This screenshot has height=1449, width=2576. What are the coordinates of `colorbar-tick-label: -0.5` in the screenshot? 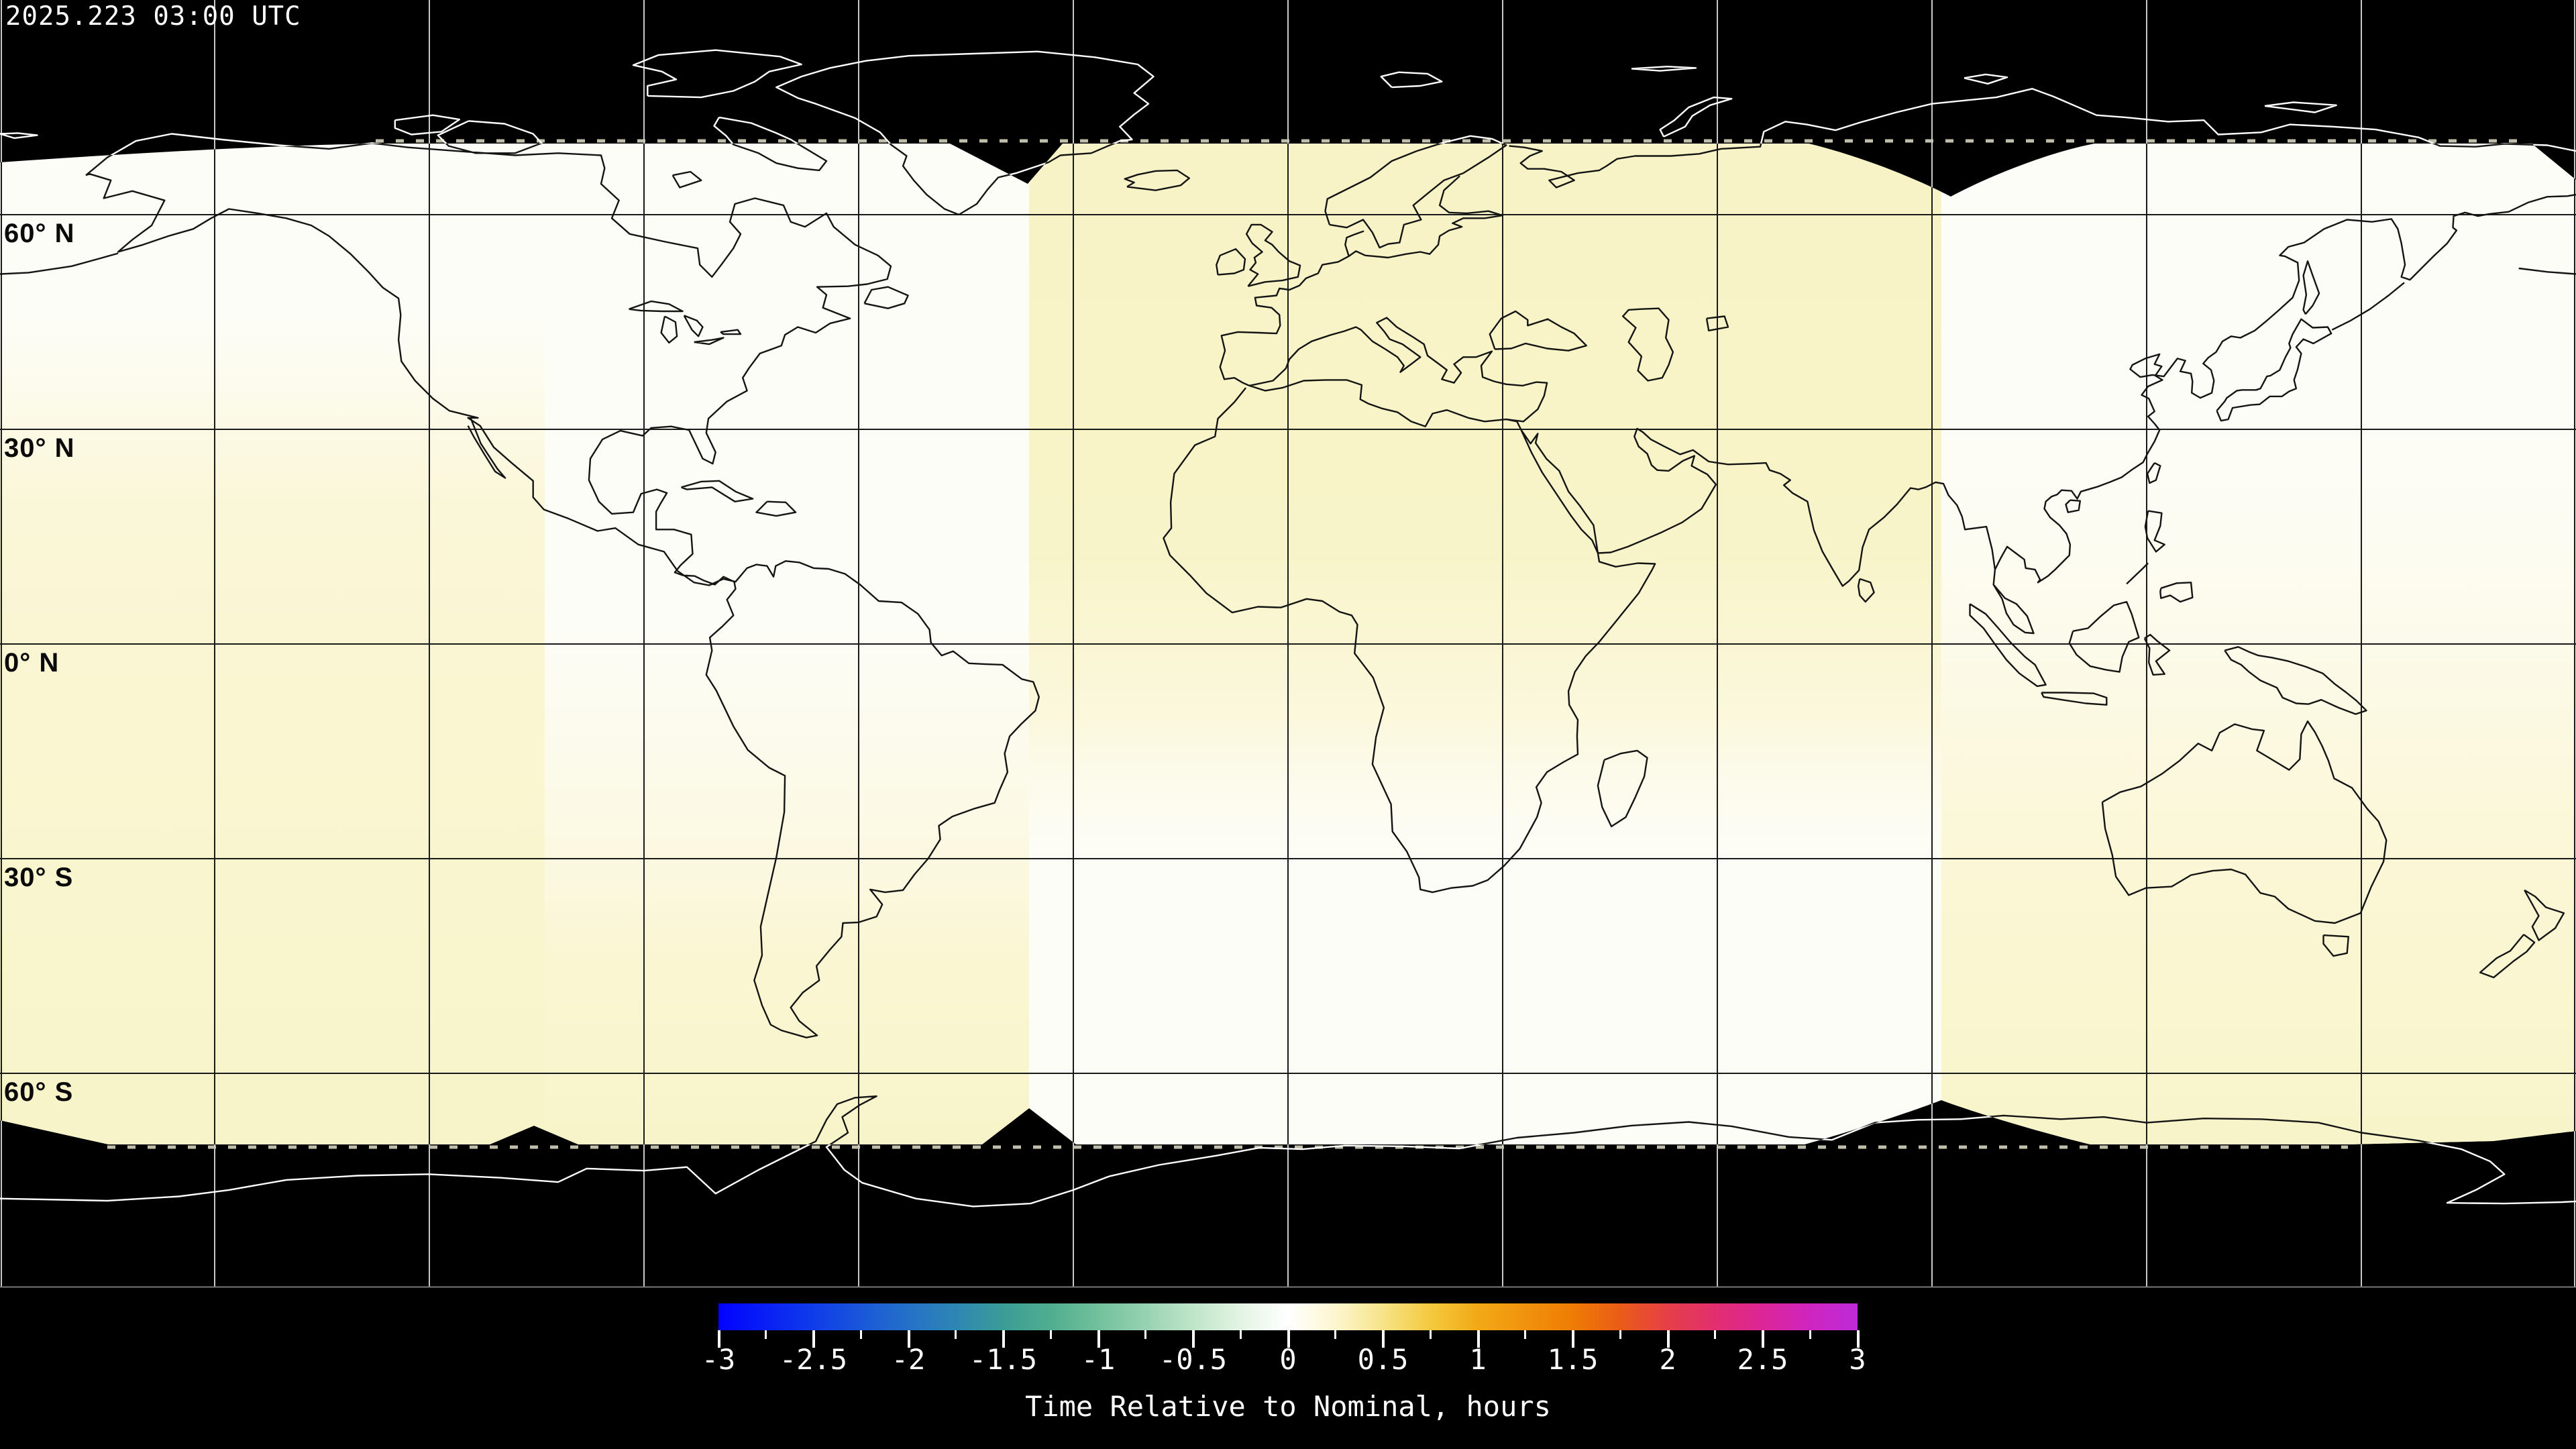 It's located at (1193, 1359).